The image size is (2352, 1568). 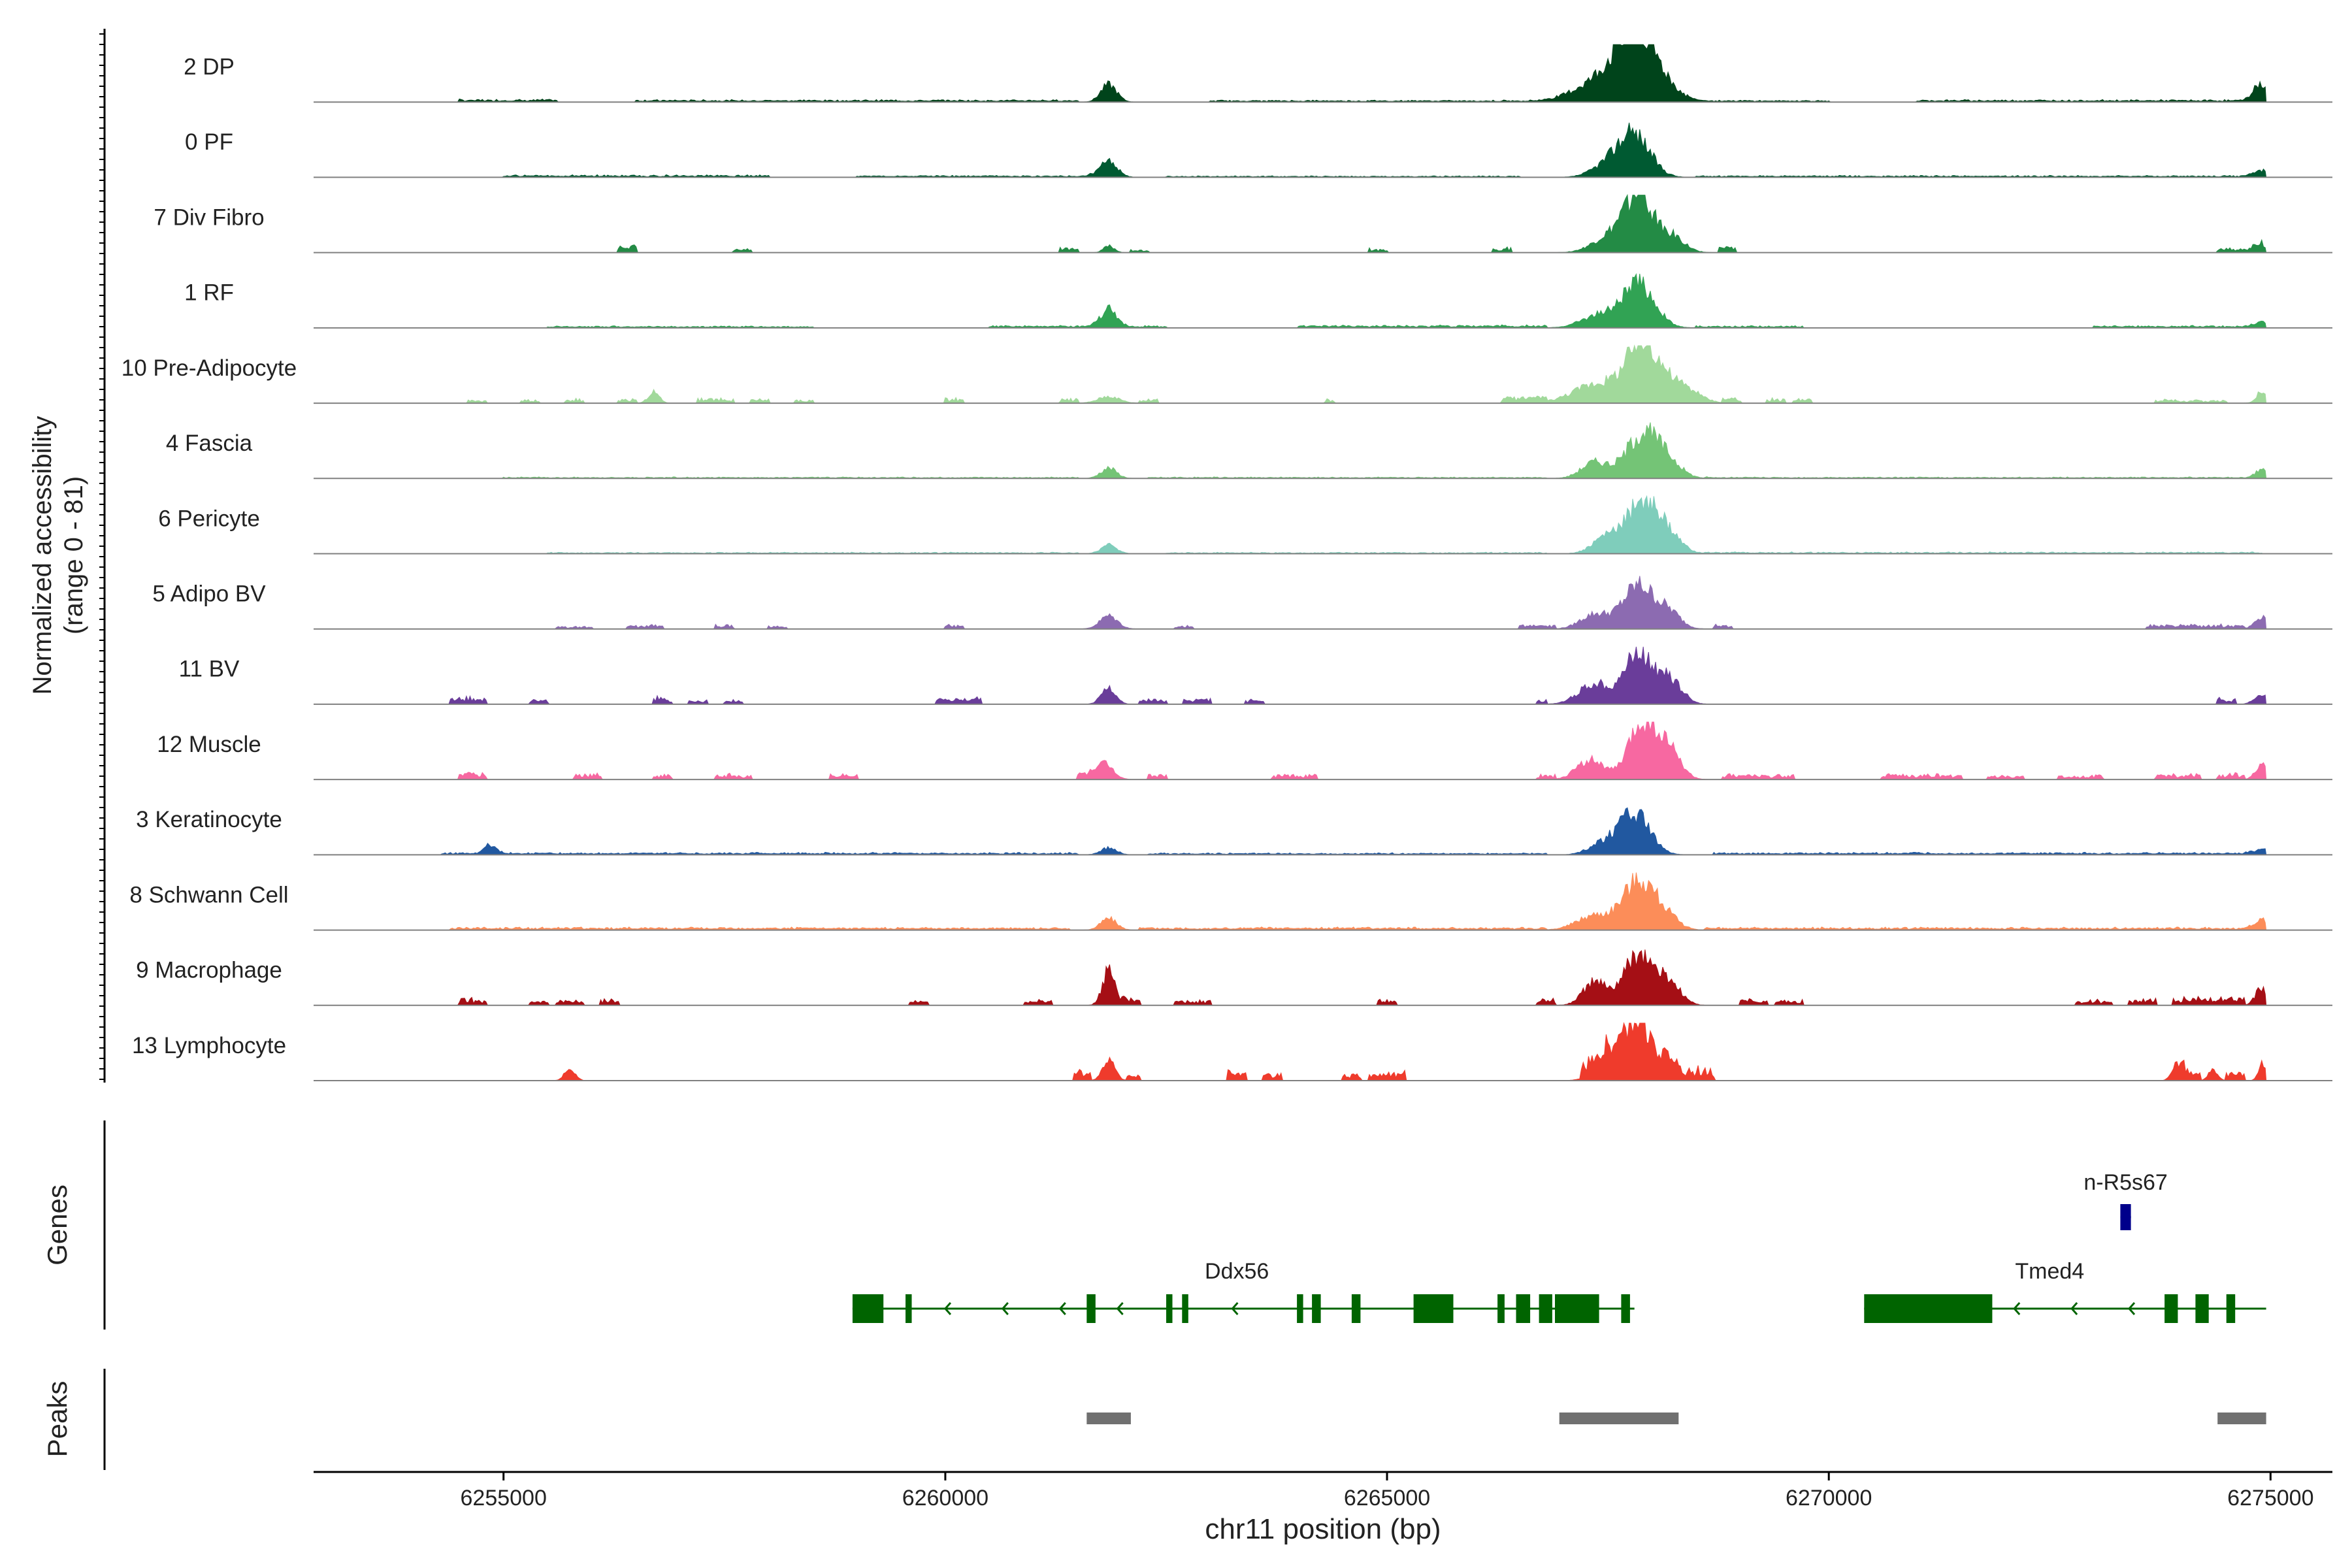 I want to click on gene-annotation-track: Ddx56 Tmed4 n-R5s67, so click(x=1559, y=1246).